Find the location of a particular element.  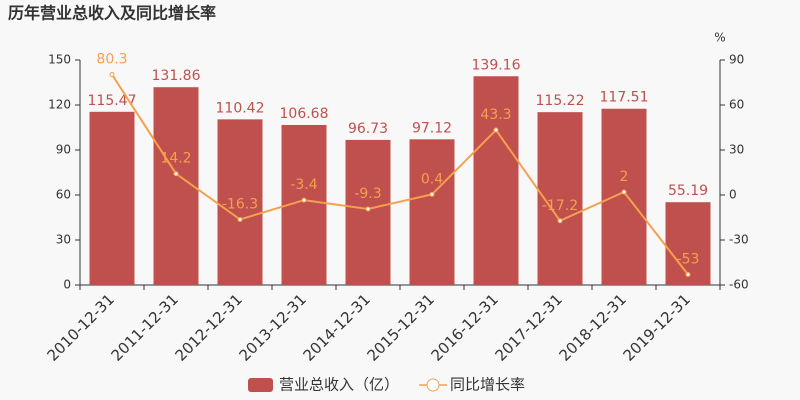

line-value-label: -17.2 is located at coordinates (560, 206).